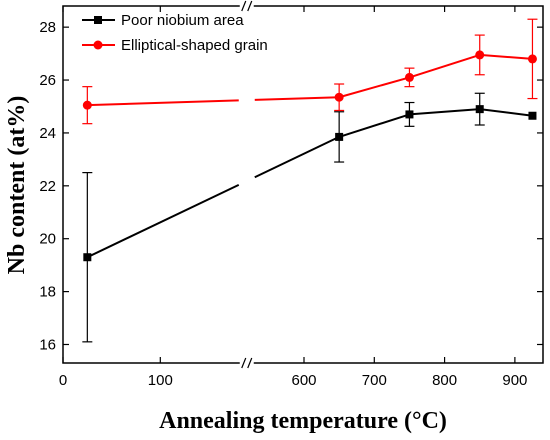 This screenshot has width=550, height=440. What do you see at coordinates (444, 380) in the screenshot?
I see `x-tick-label-800: 800` at bounding box center [444, 380].